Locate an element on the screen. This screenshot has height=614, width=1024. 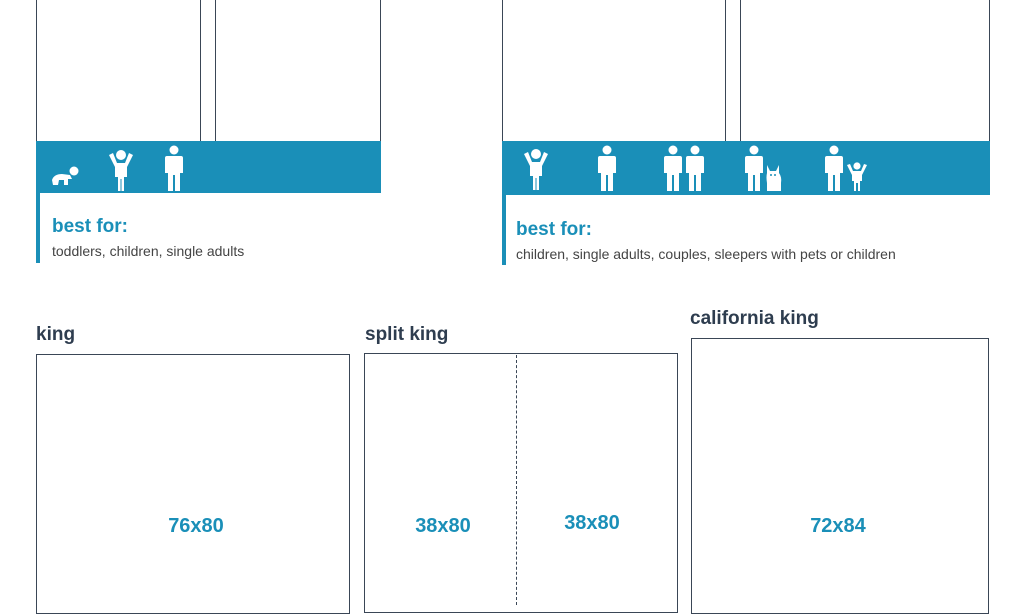
bed-label-split-king: split king is located at coordinates (407, 334).